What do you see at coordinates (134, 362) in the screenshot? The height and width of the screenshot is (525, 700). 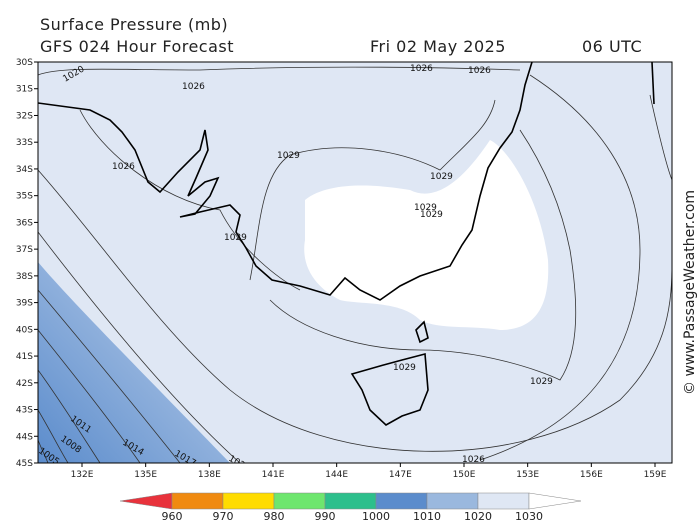 I see `low-pressure-area` at bounding box center [134, 362].